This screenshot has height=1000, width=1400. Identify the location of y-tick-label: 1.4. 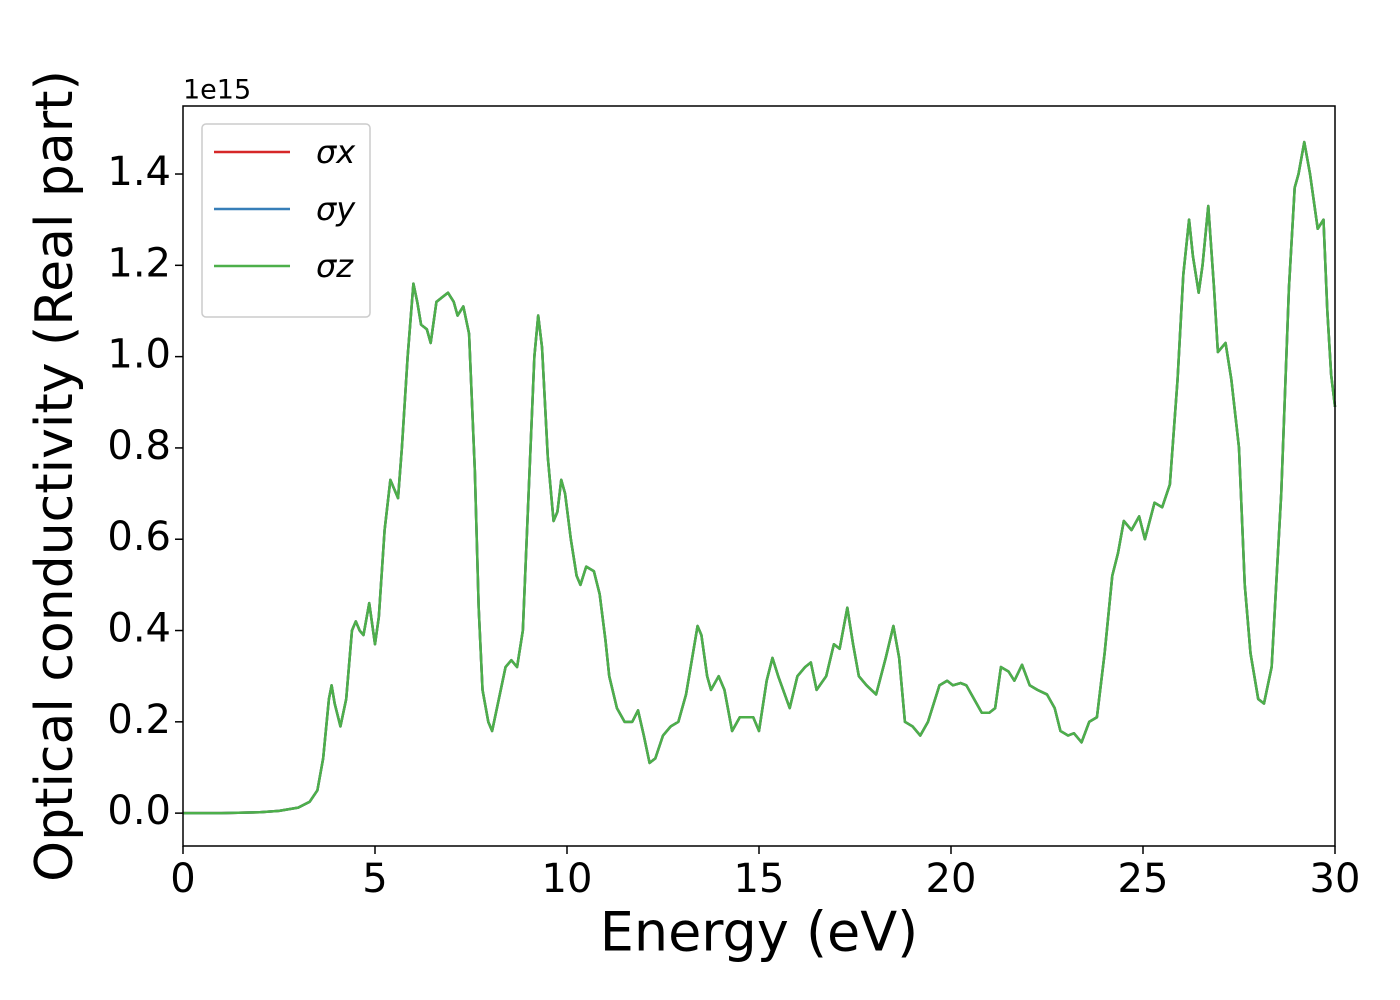
(139, 172).